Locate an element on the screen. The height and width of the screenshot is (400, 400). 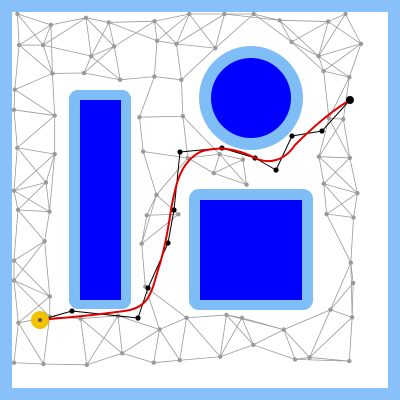
obstacle-disc is located at coordinates (251, 98).